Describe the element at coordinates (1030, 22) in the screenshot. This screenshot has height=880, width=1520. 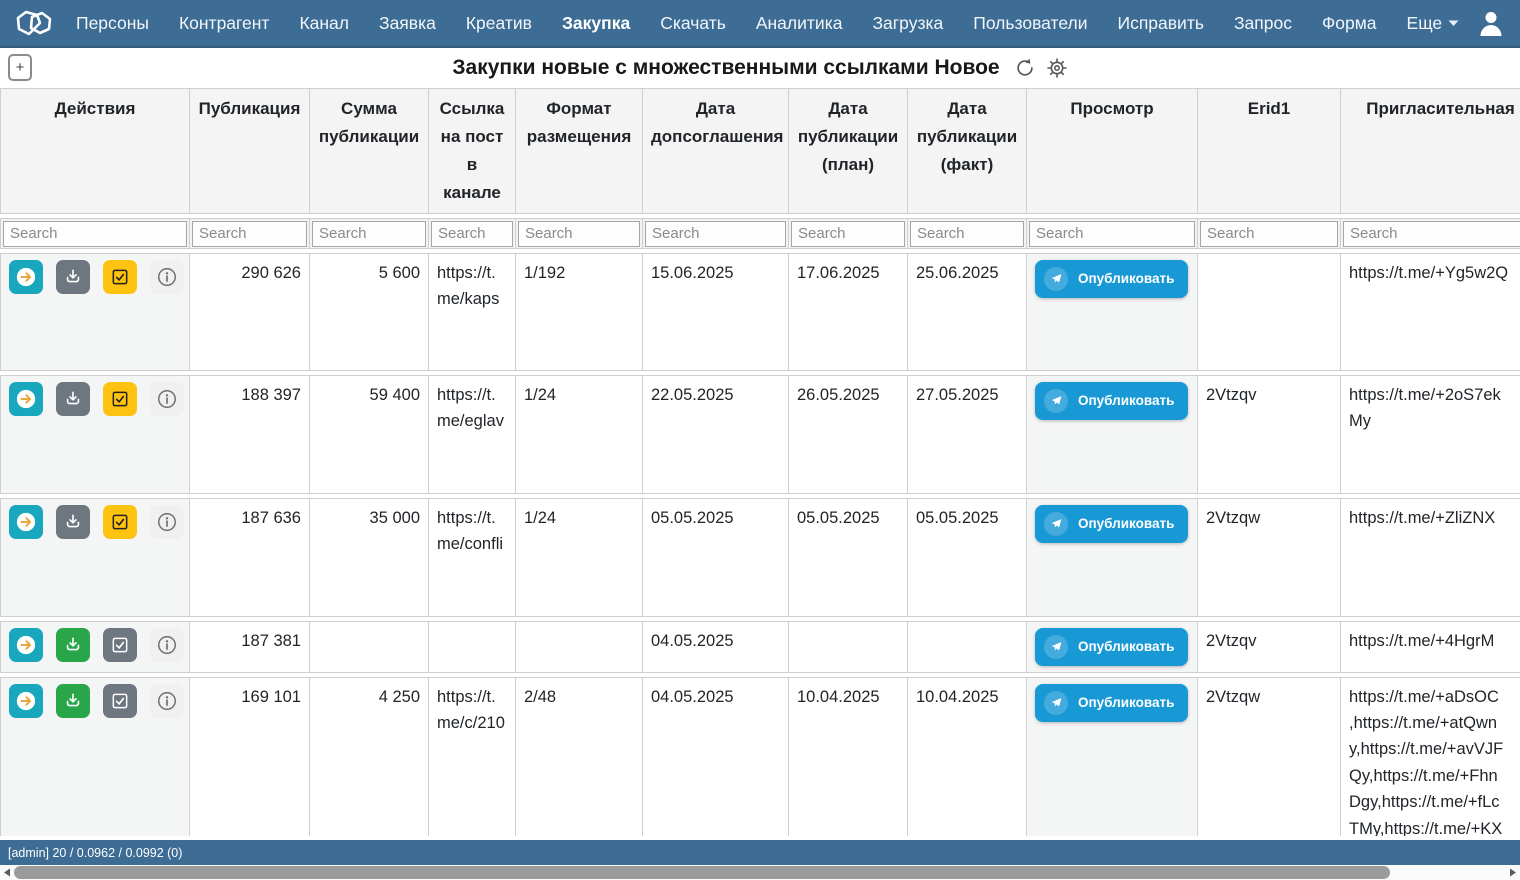
I see `nav-item-polzovateli: Пользователи` at that location.